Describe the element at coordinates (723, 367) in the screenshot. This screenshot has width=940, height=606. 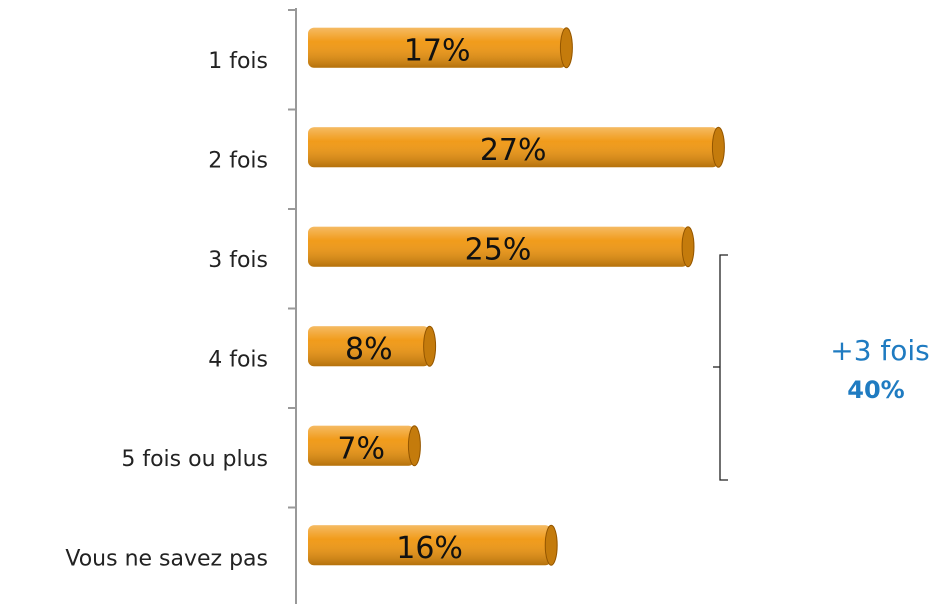
I see `bracket-line` at that location.